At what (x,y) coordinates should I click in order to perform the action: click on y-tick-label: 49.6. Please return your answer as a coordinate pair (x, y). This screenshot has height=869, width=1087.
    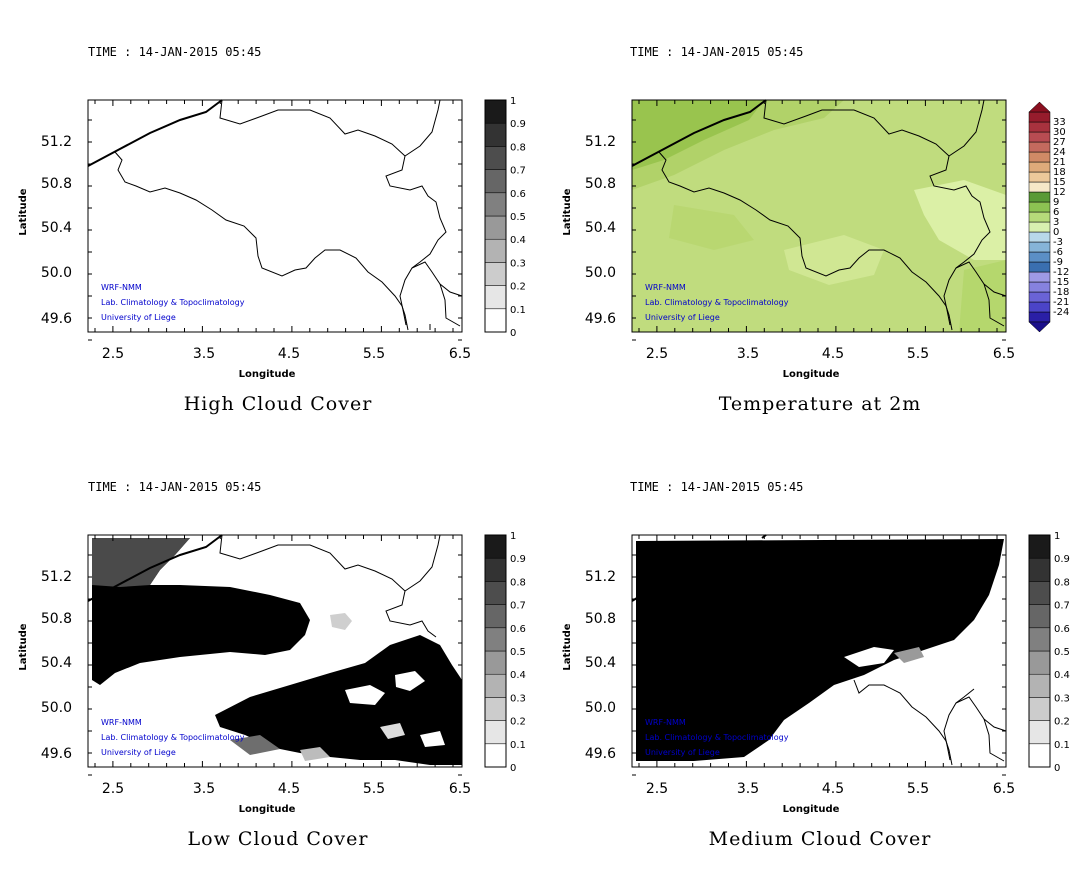
    Looking at the image, I should click on (56, 754).